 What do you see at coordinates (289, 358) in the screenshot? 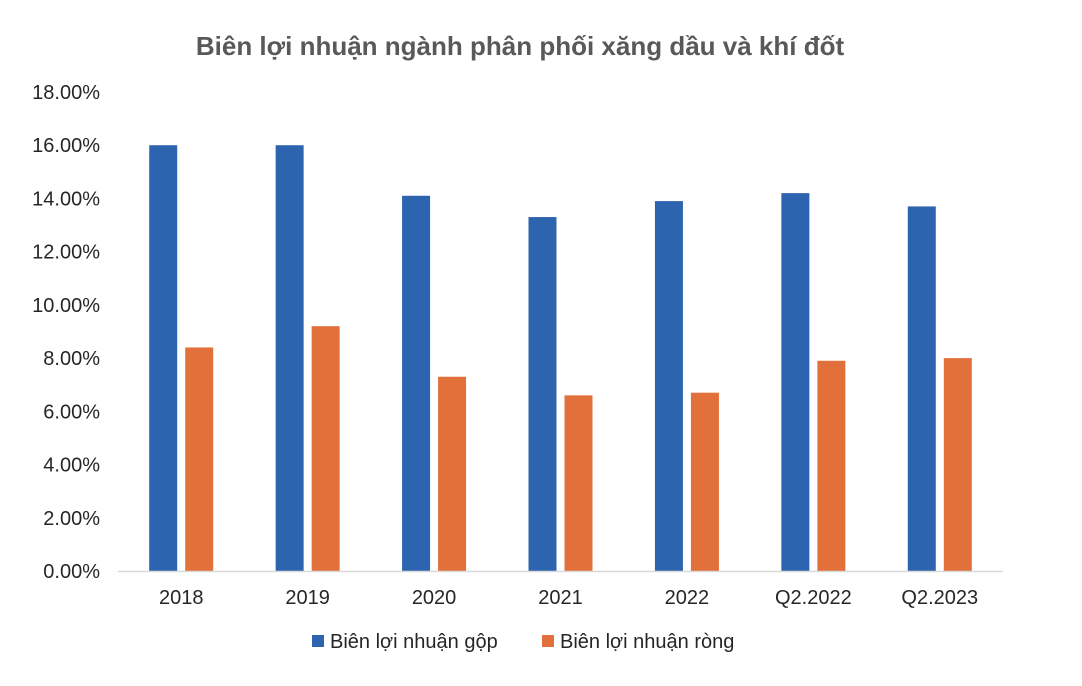
I see `bar-gross-2019` at bounding box center [289, 358].